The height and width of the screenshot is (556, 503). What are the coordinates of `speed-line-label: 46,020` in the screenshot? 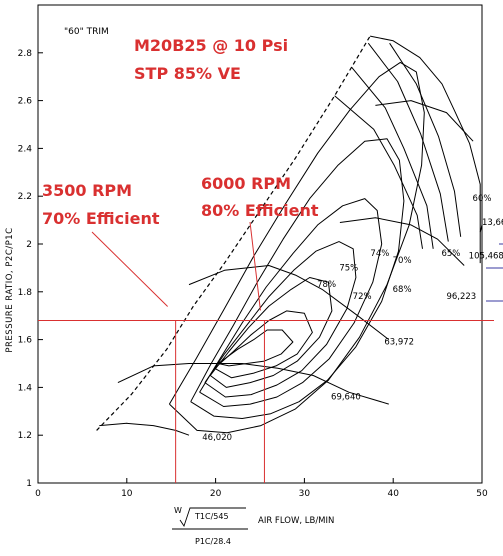 It's located at (217, 438).